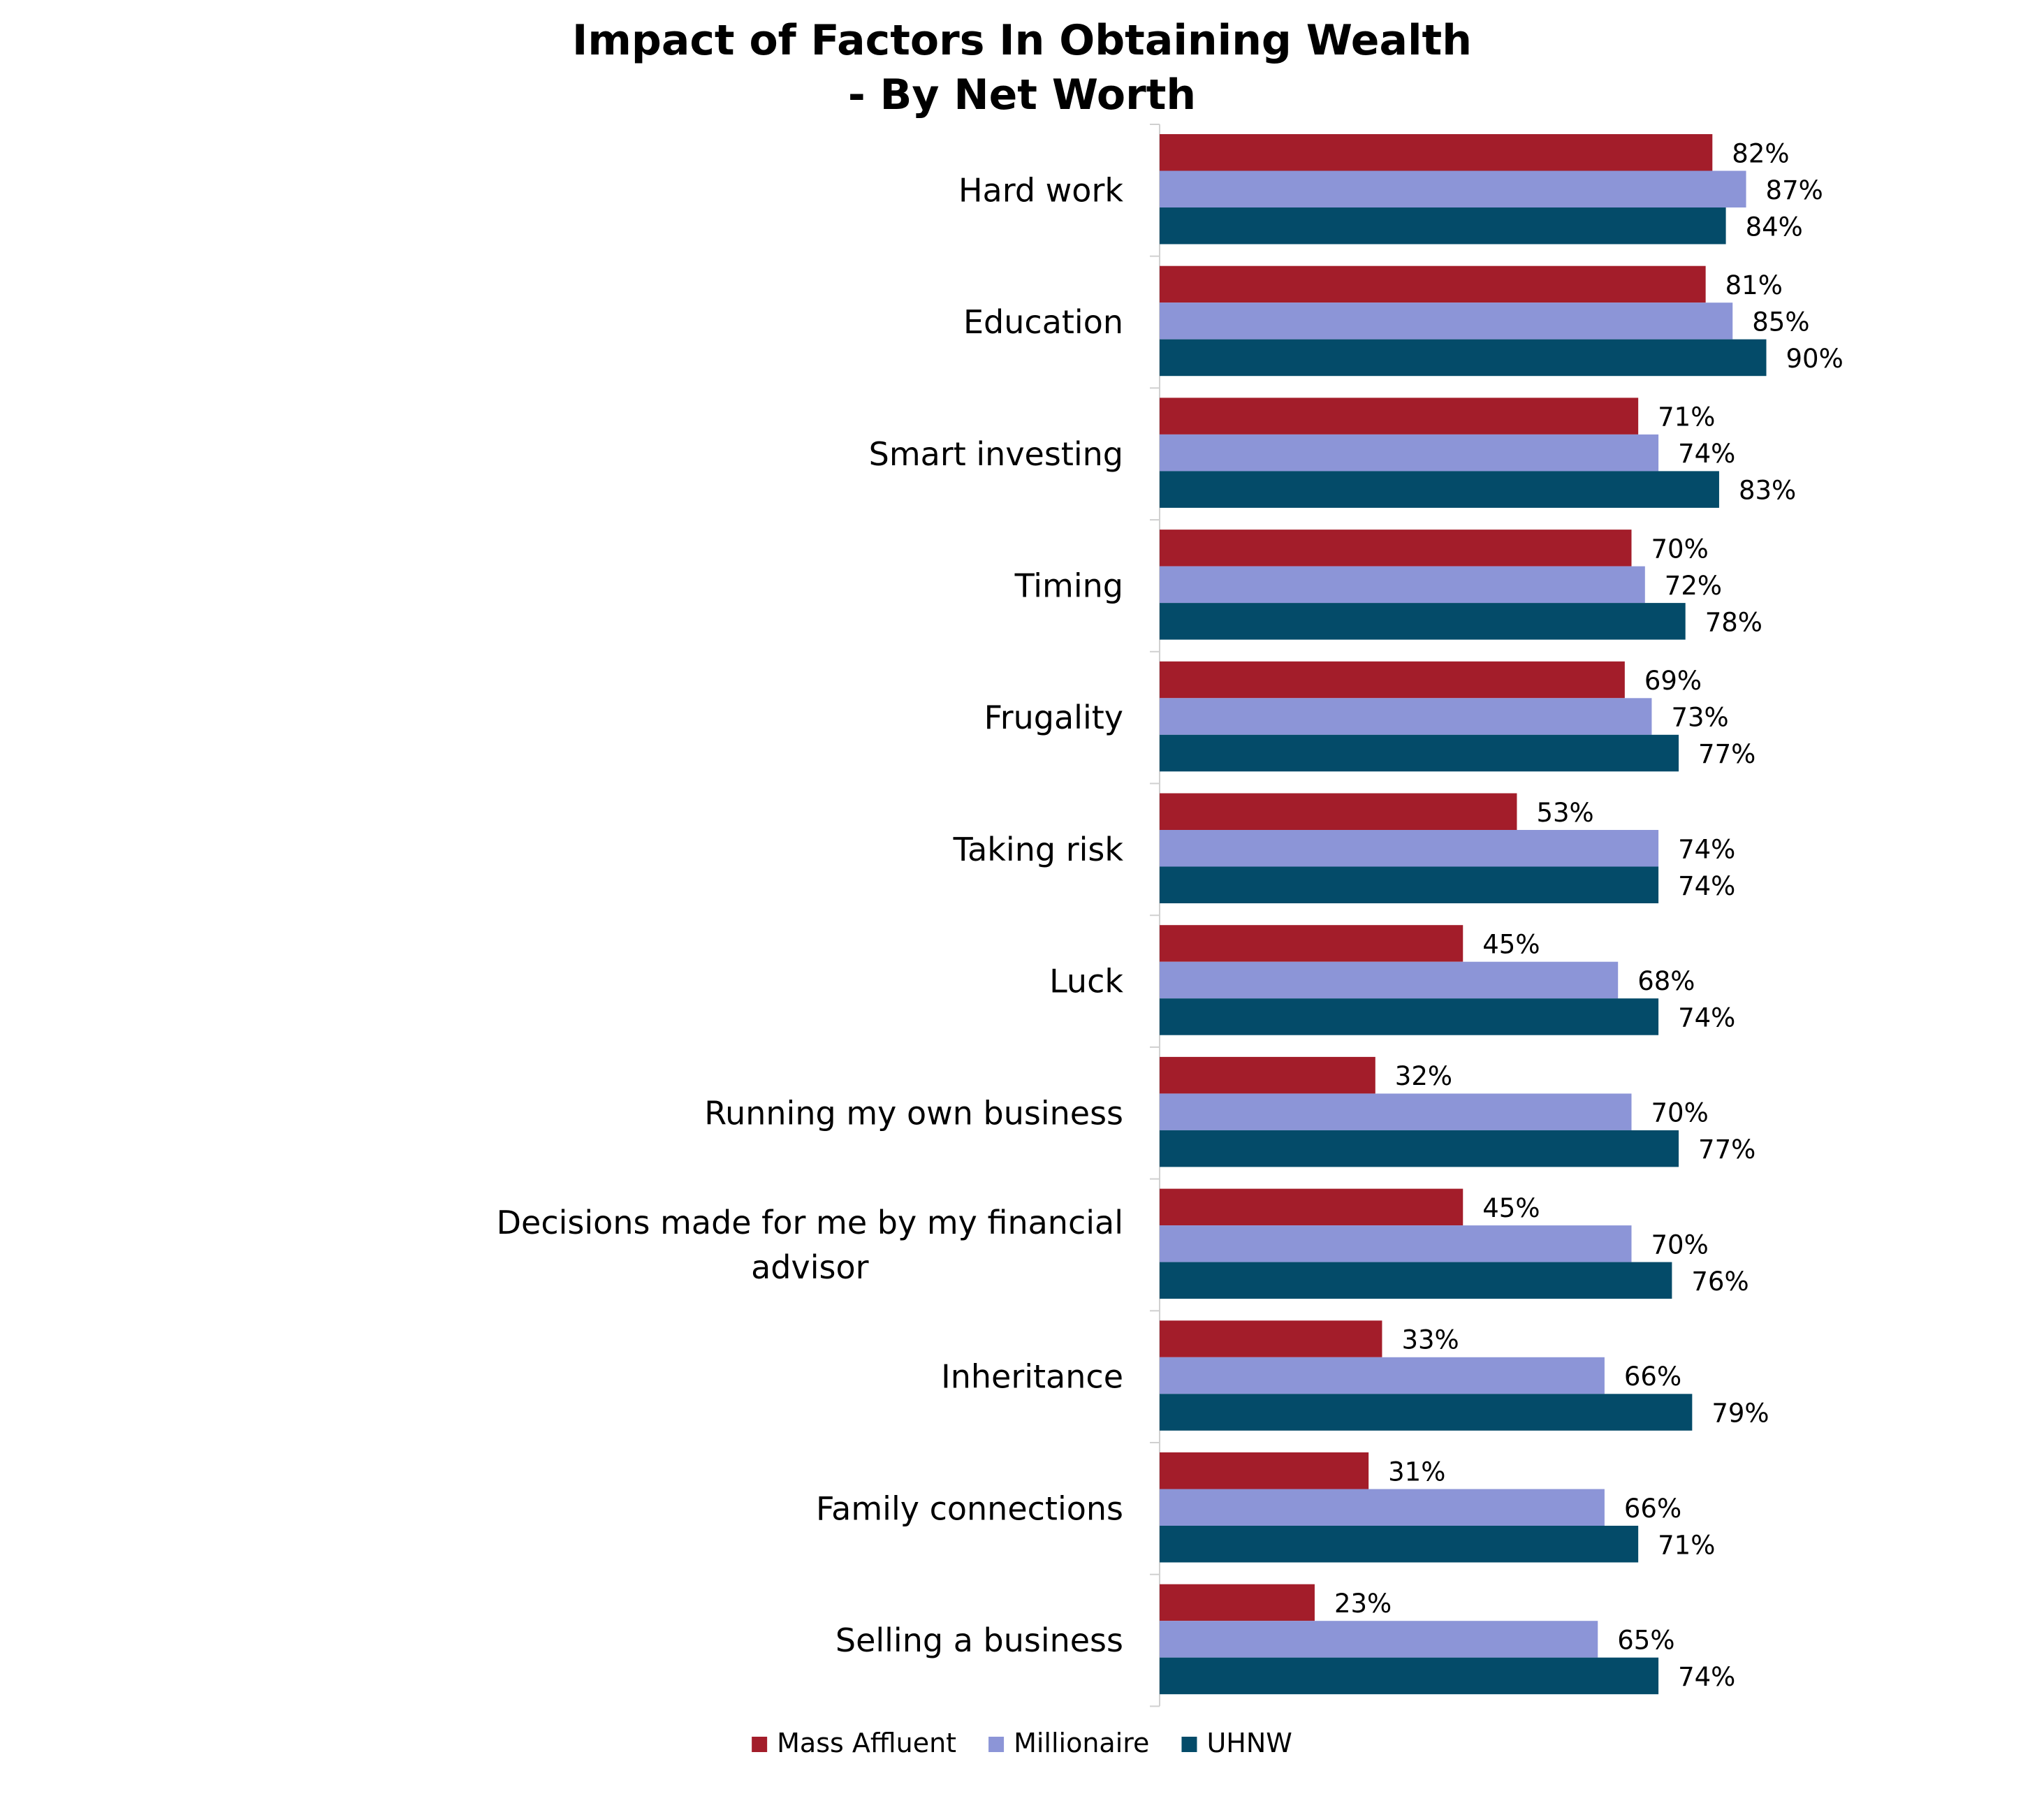 The height and width of the screenshot is (1794, 2044). I want to click on bar-millionaire-timing, so click(1402, 585).